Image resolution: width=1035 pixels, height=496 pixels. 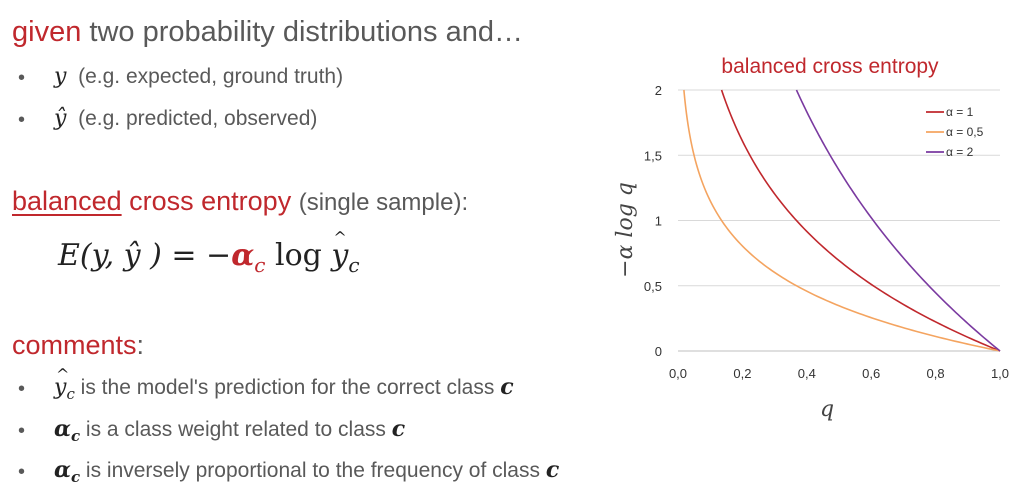 I want to click on legend-label: α = 2, so click(x=960, y=152).